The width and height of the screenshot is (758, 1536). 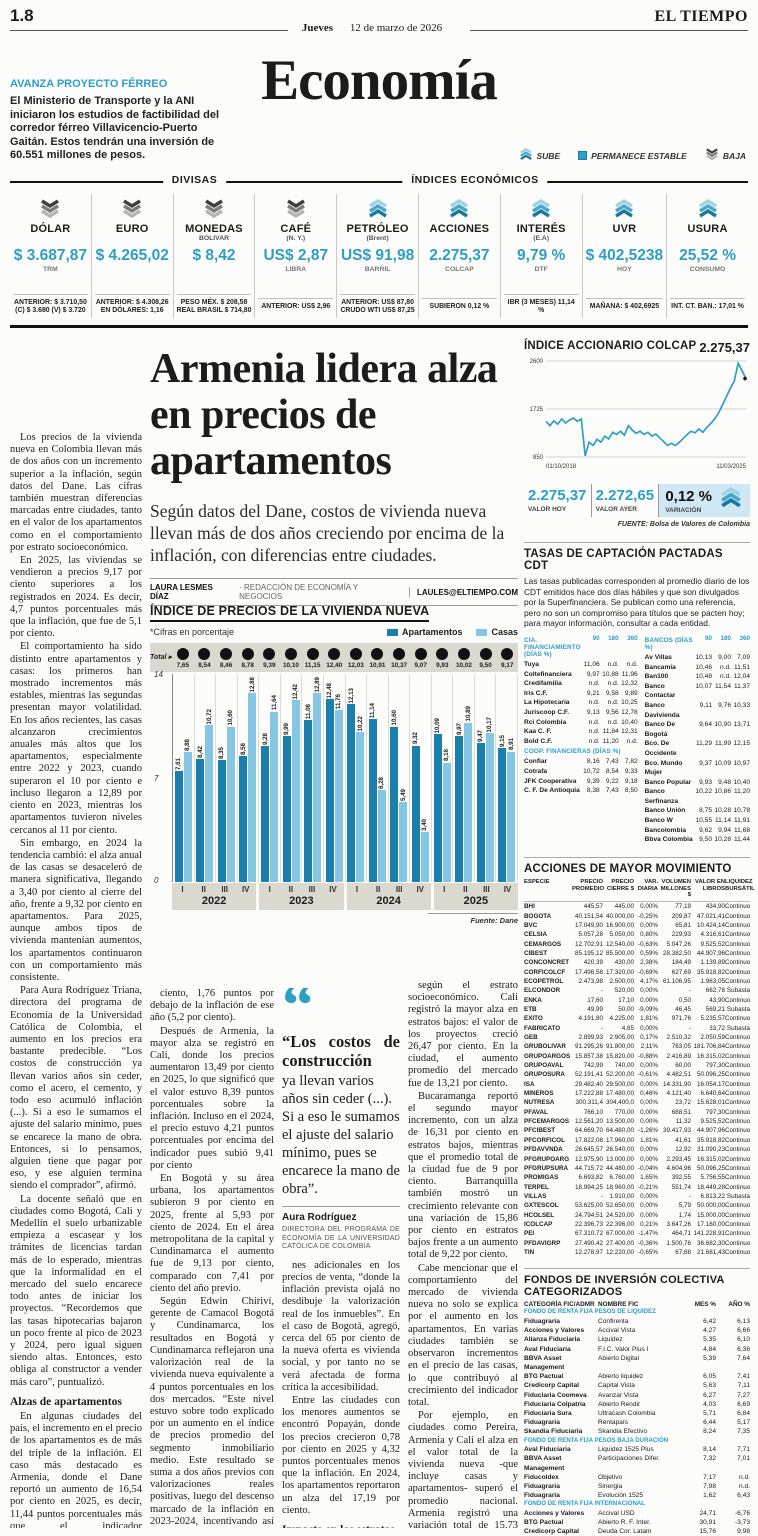 I want to click on ticker-unit: BARRIL, so click(x=377, y=269).